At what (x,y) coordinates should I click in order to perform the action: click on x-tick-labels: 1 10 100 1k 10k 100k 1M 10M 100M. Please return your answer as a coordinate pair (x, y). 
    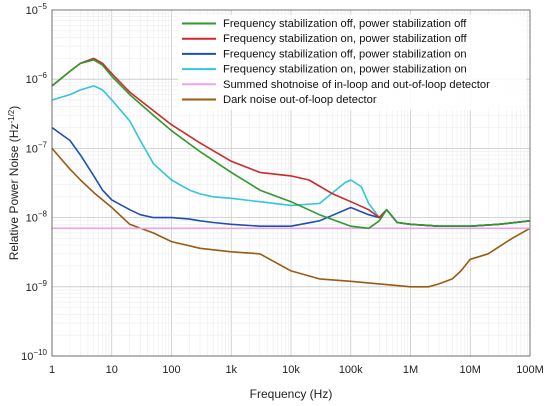
    Looking at the image, I should click on (296, 370).